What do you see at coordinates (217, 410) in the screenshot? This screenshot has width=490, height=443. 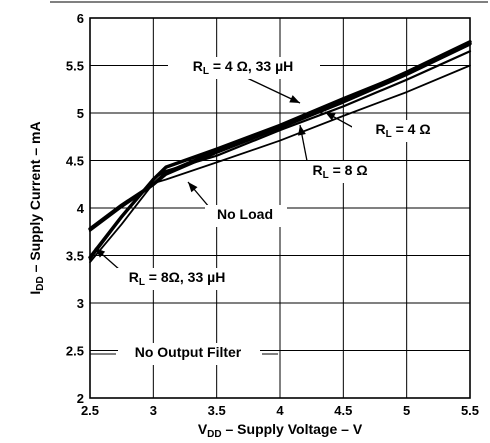 I see `x-tick-label: 3.5` at bounding box center [217, 410].